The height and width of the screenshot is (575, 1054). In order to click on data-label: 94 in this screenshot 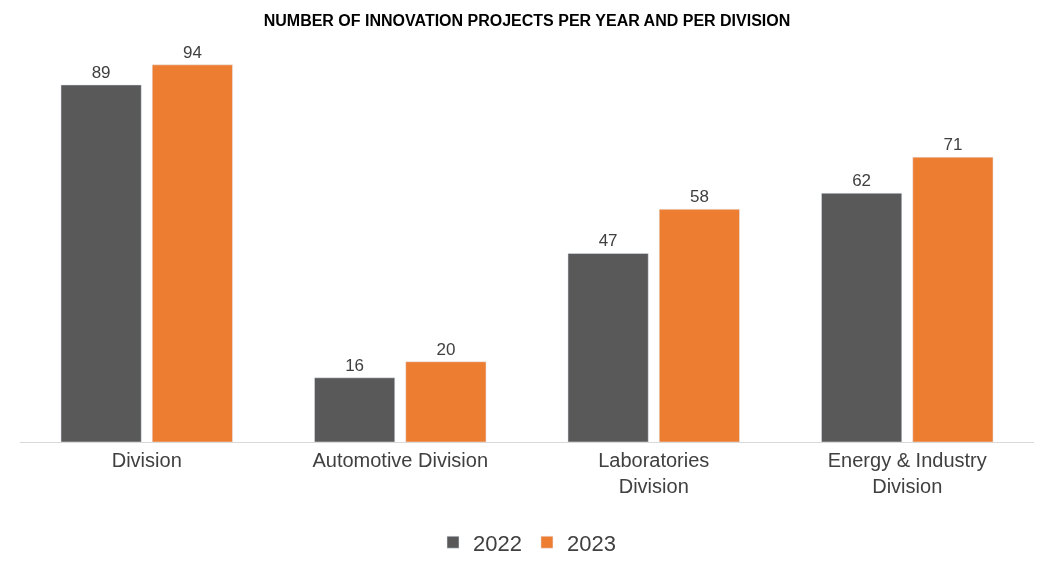, I will do `click(192, 52)`.